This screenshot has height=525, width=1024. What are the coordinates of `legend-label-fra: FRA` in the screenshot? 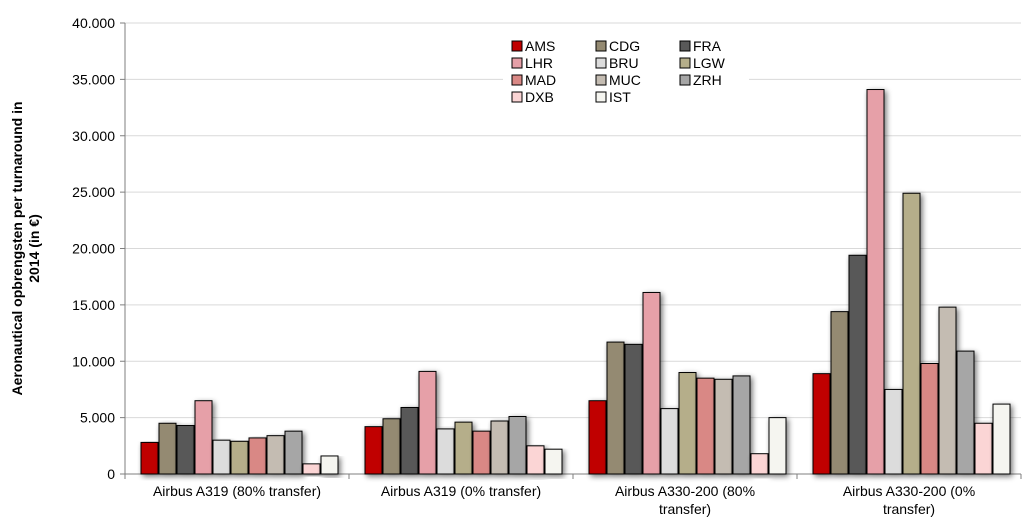 It's located at (707, 46).